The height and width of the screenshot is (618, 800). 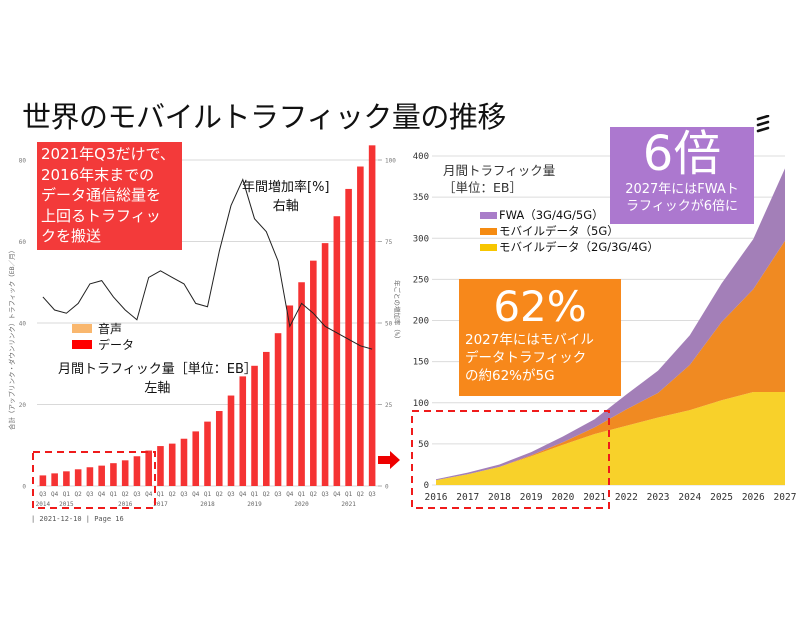 I want to click on orange-callout: 62% 2027年にはモバイル データトラフィック の約62%が5G, so click(x=540, y=337).